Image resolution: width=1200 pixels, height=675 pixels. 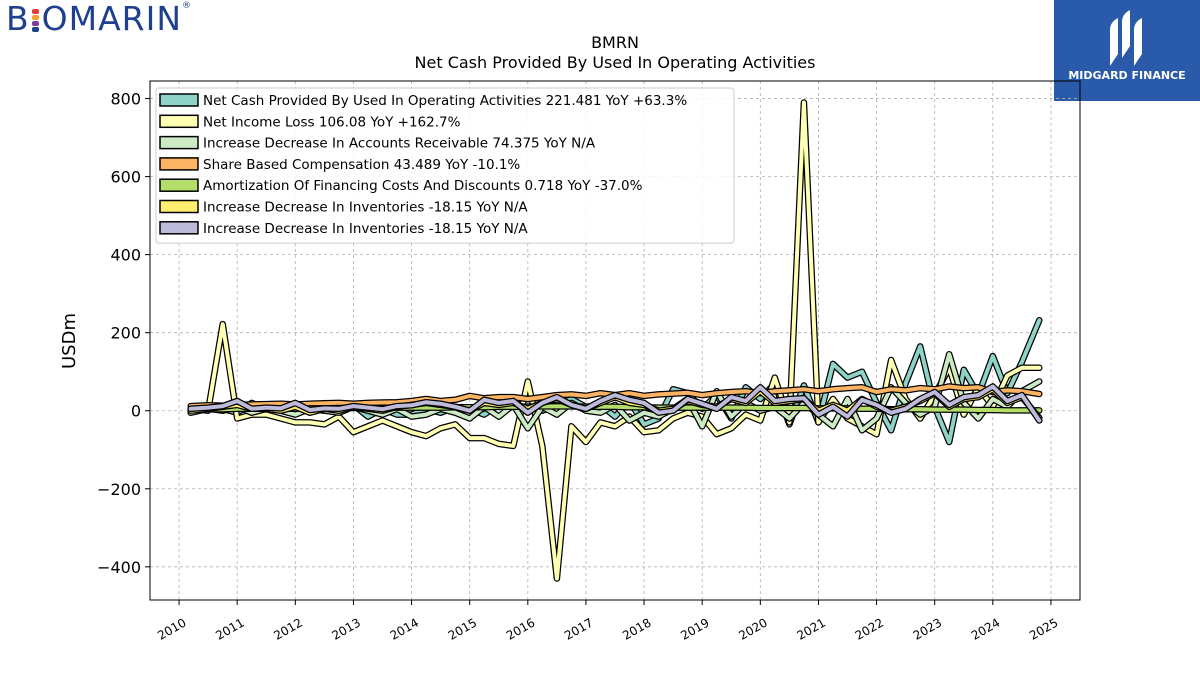 I want to click on y-tick-label: 0, so click(x=136, y=411).